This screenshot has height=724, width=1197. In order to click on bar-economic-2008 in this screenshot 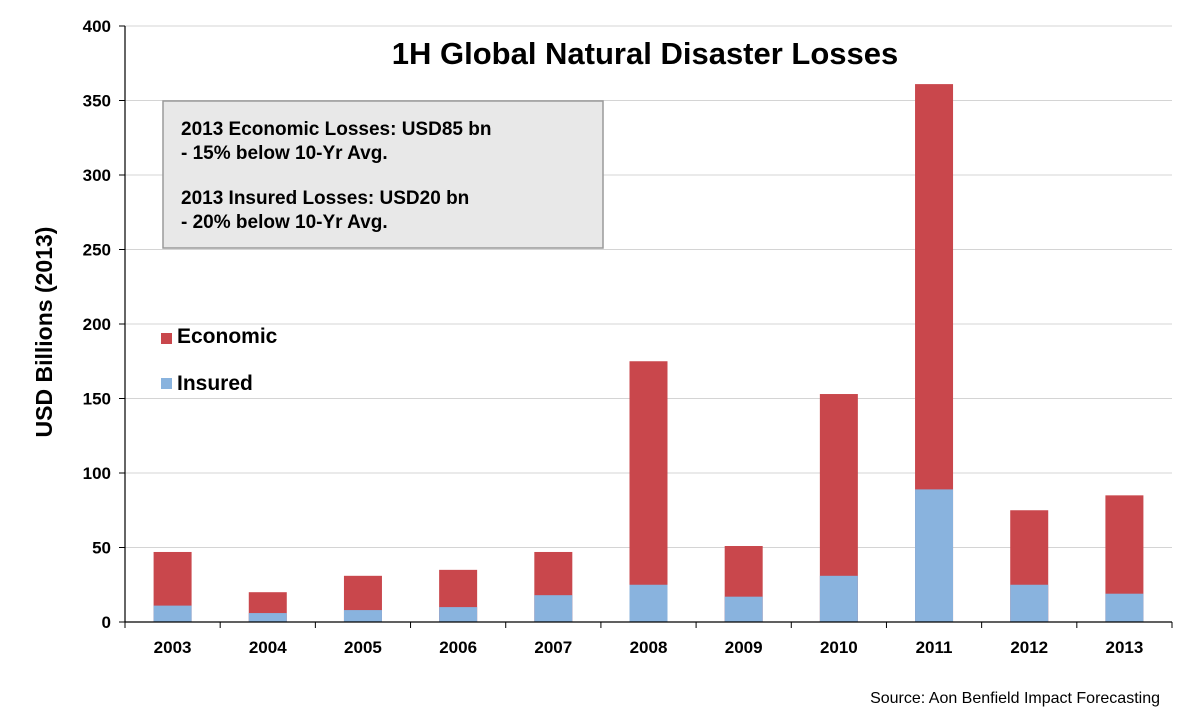, I will do `click(648, 491)`.